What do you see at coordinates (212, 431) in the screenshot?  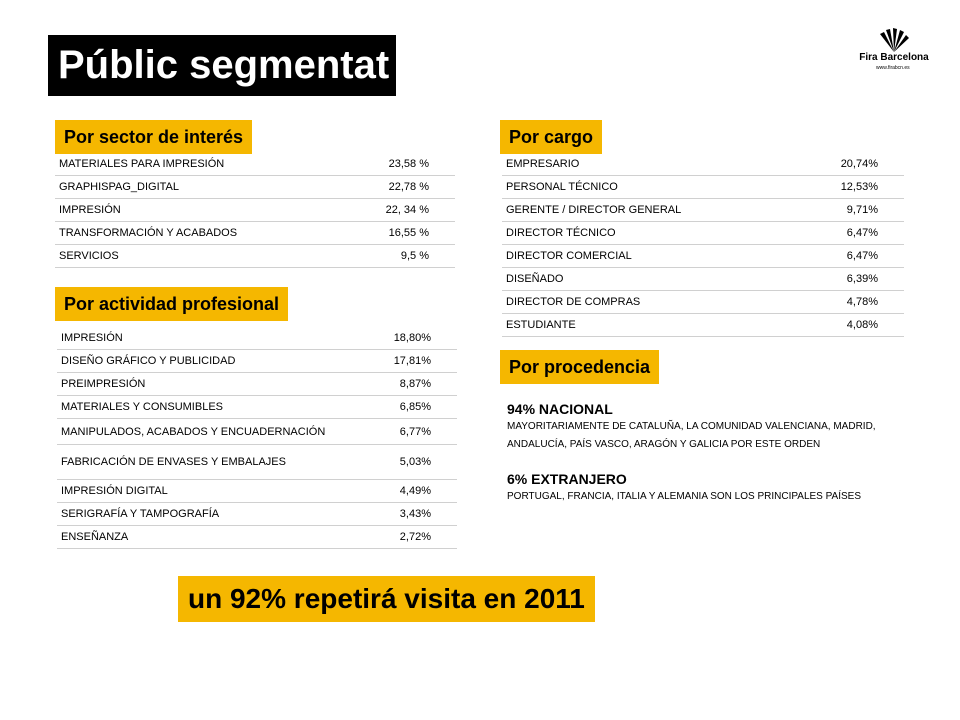 I see `row-name: MANIPULADOS, ACABADOS Y ENCUADERNACIÓN` at bounding box center [212, 431].